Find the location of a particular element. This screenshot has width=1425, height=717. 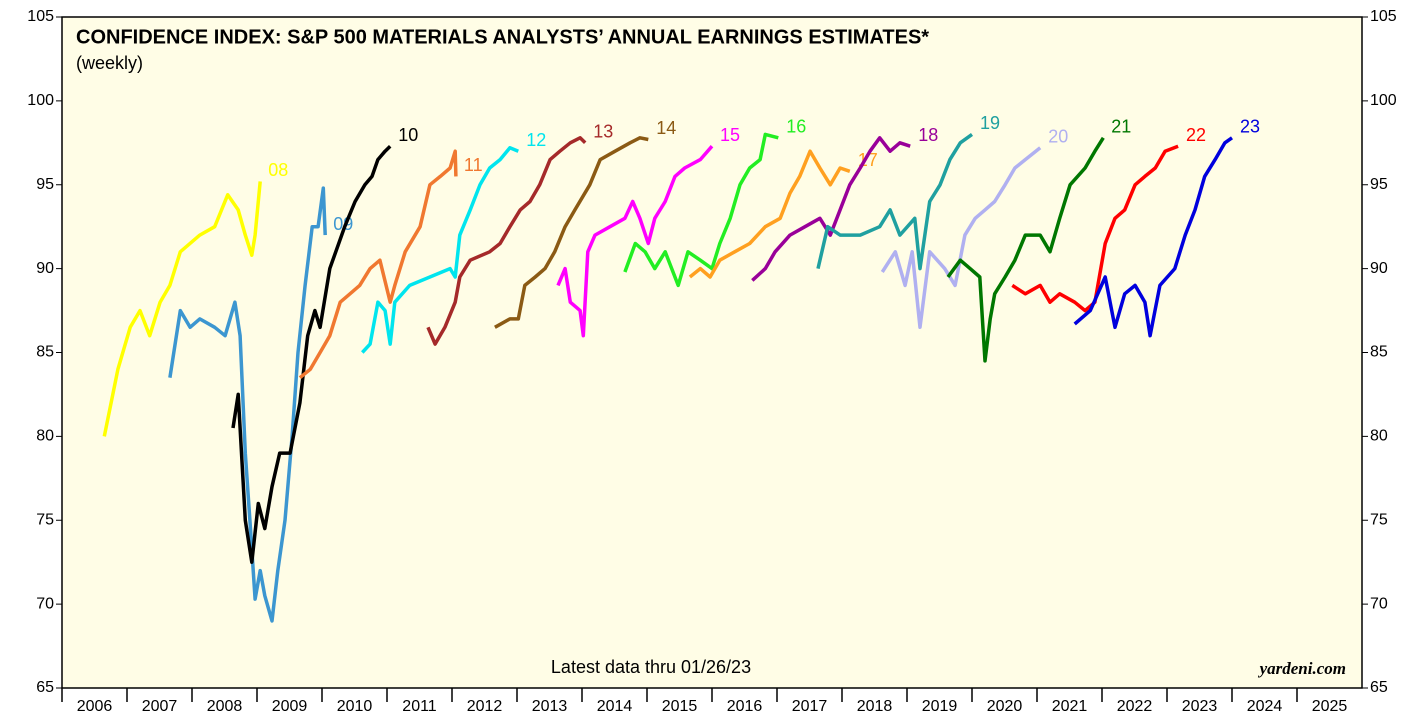

y-tick-label: 85 is located at coordinates (45, 352).